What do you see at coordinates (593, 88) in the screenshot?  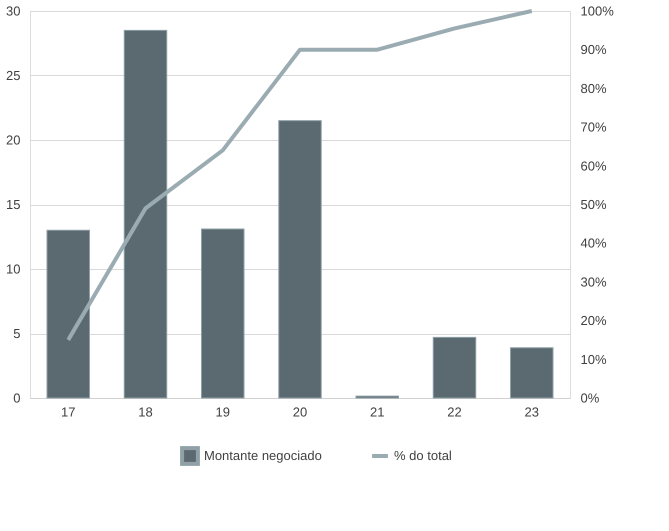 I see `y2-tick-label: 80%` at bounding box center [593, 88].